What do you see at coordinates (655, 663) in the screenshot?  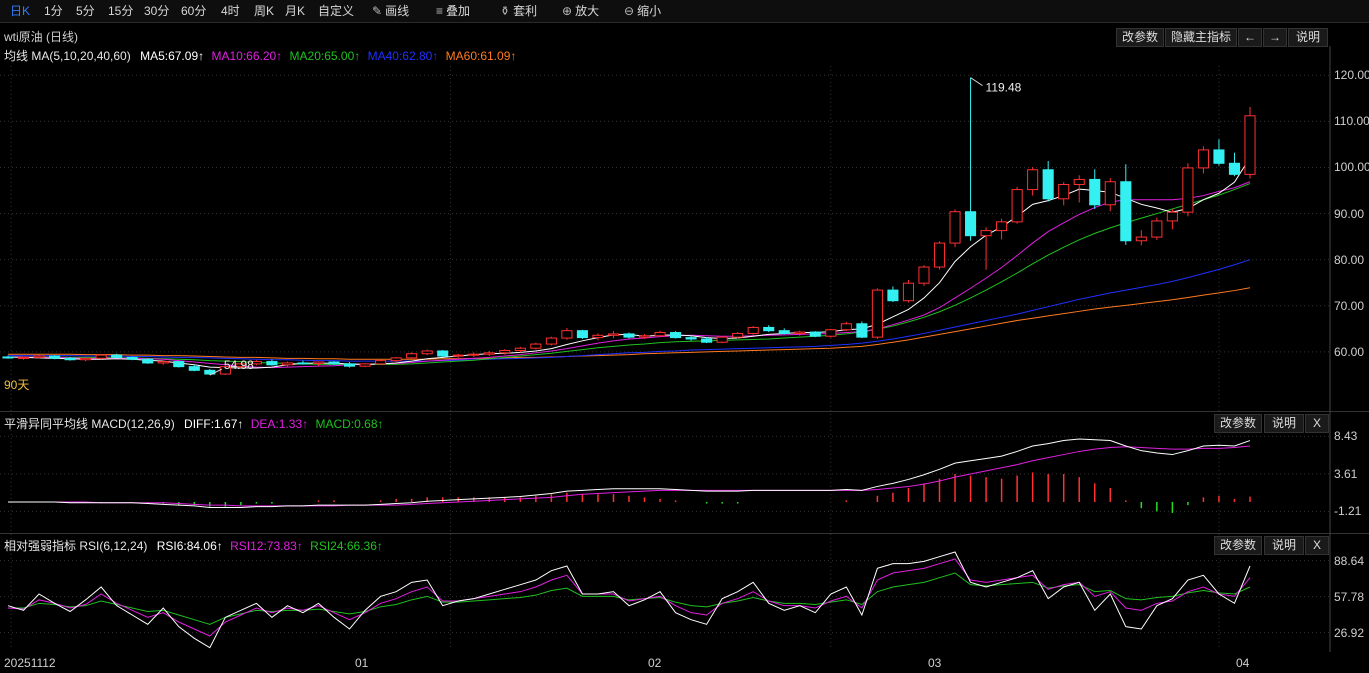 I see `date-axis-label: 02` at bounding box center [655, 663].